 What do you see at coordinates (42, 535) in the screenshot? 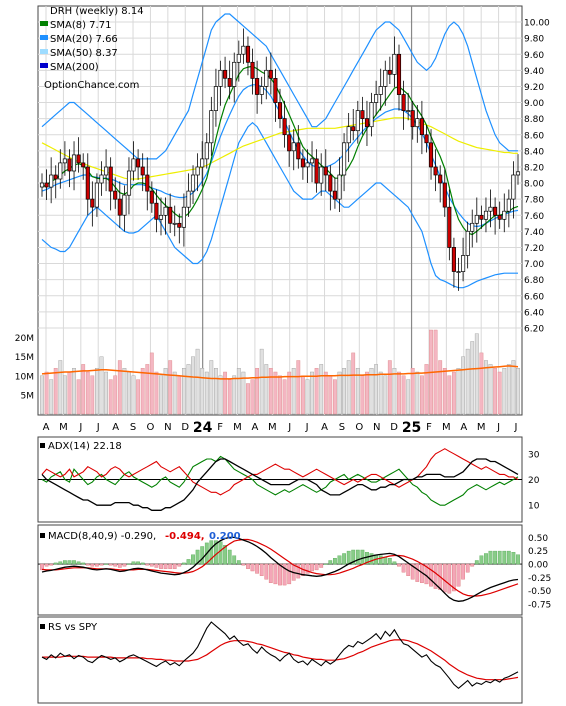
I see `macd-swatch` at bounding box center [42, 535].